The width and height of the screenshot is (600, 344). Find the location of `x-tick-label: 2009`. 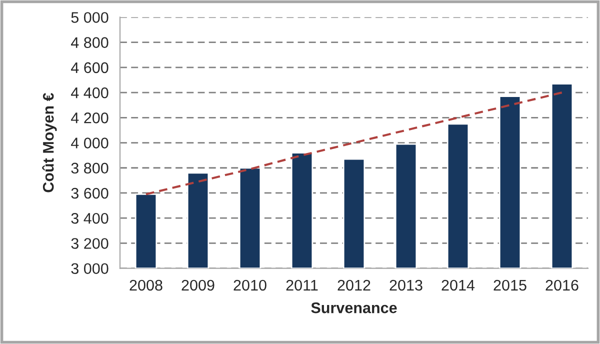

x-tick-label: 2009 is located at coordinates (198, 285).